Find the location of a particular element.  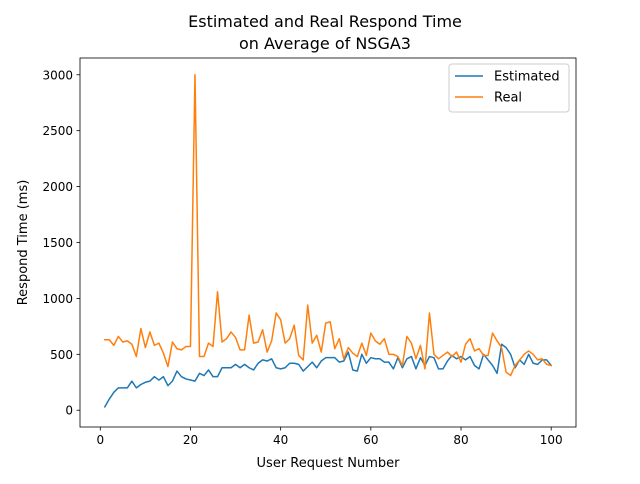

chart-title-line-1: Estimated and Real Respond Time is located at coordinates (325, 21).